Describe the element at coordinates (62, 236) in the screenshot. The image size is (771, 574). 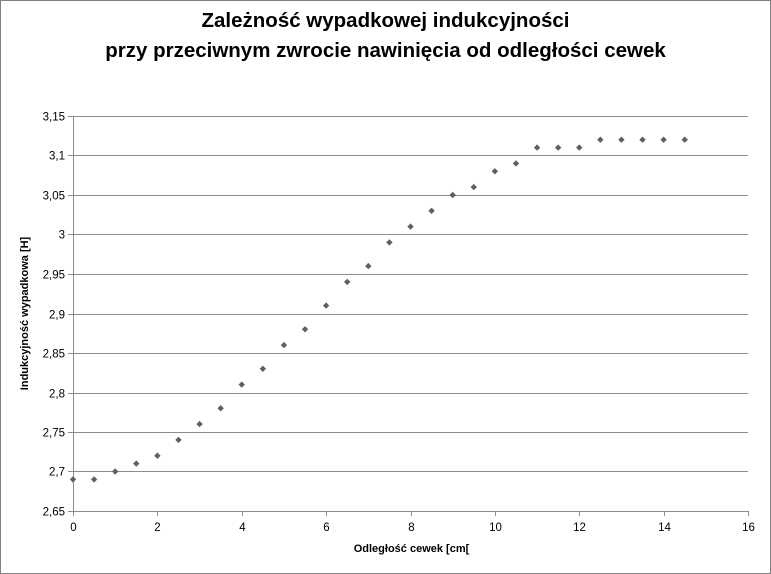
I see `y-tick-label: 3` at that location.